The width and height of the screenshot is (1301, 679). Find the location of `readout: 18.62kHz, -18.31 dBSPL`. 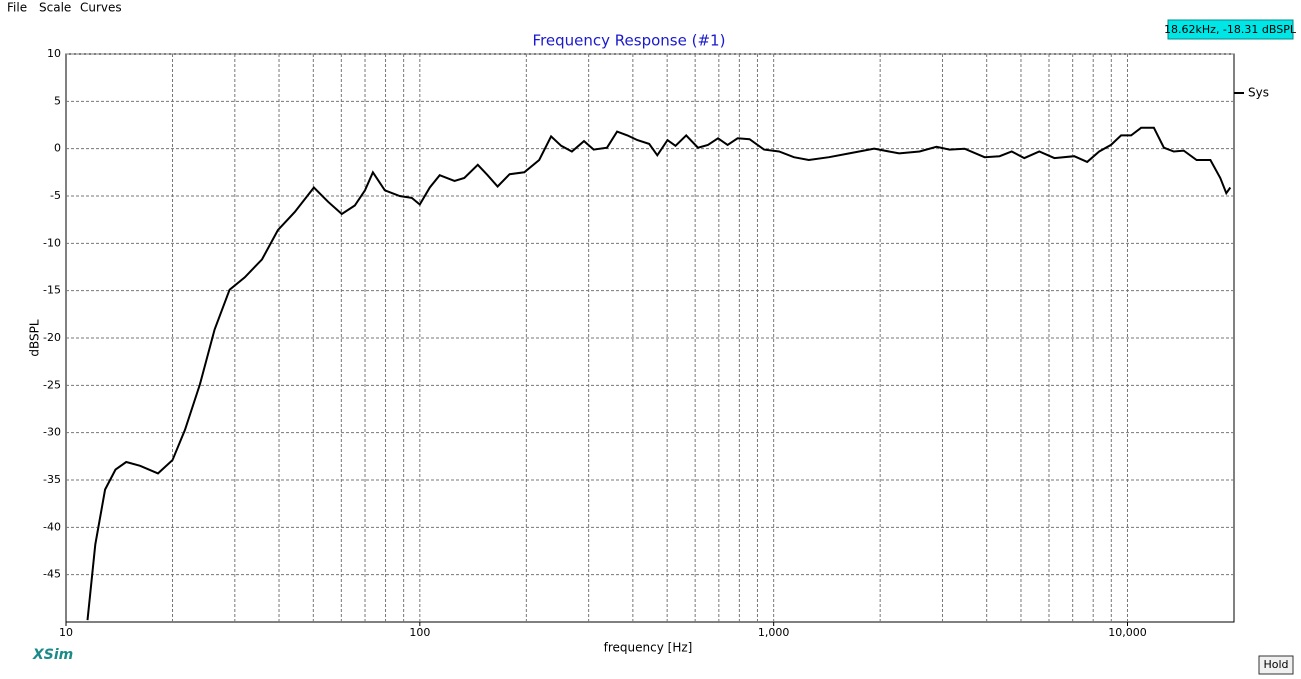

readout: 18.62kHz, -18.31 dBSPL is located at coordinates (1230, 29).